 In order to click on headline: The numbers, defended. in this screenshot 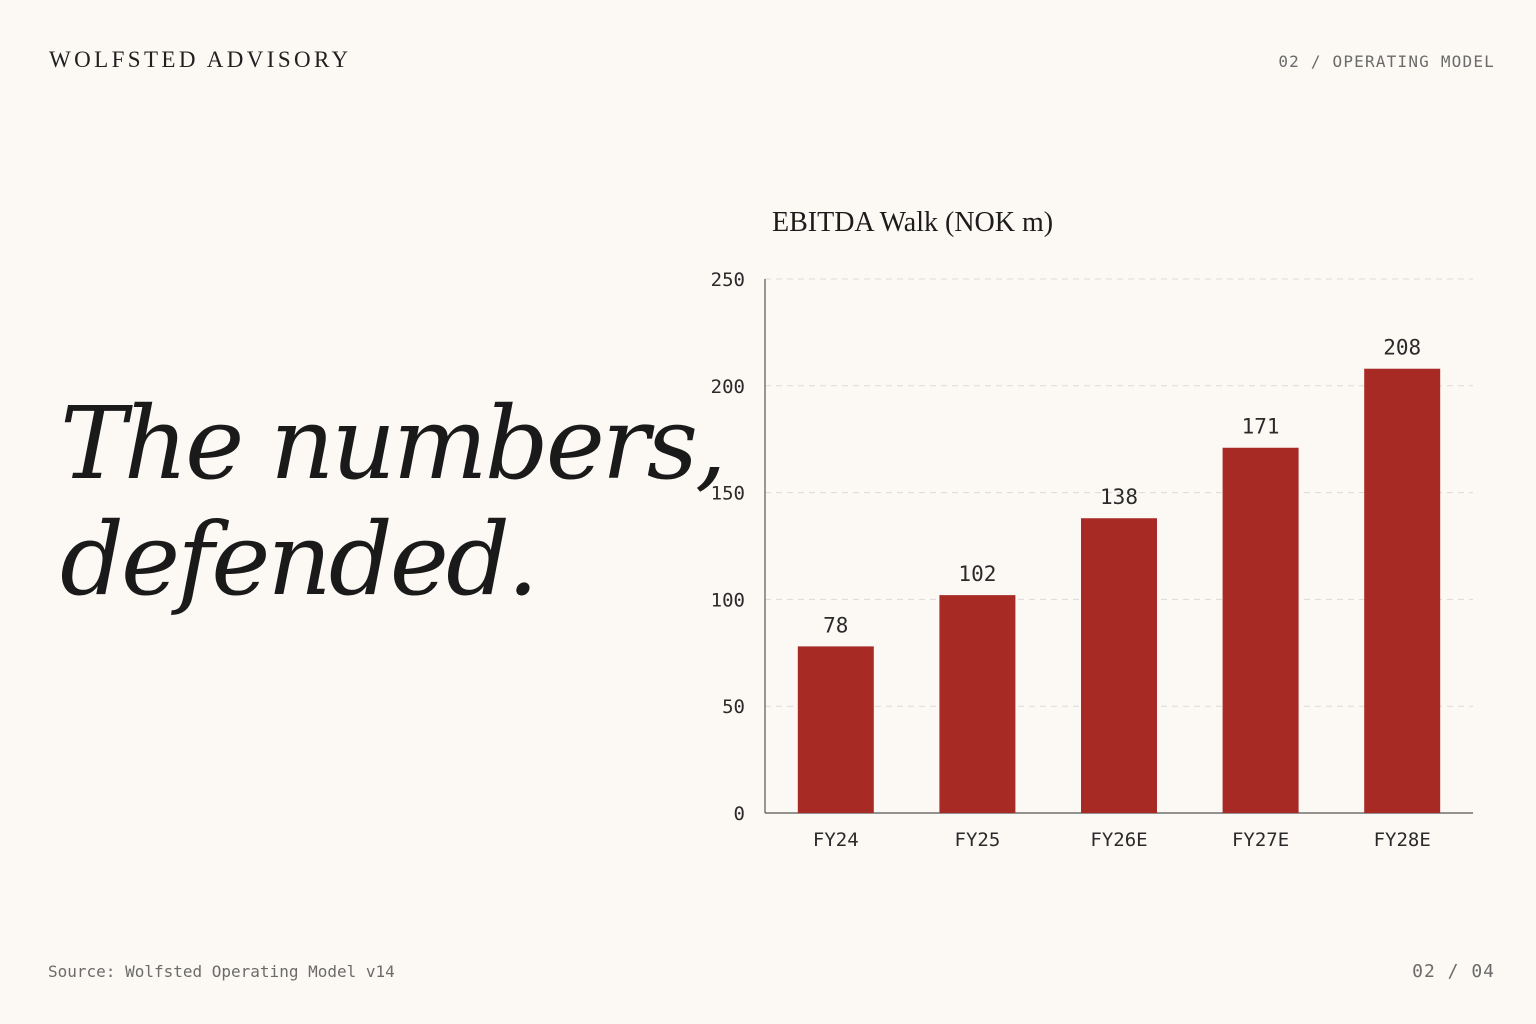, I will do `click(393, 501)`.